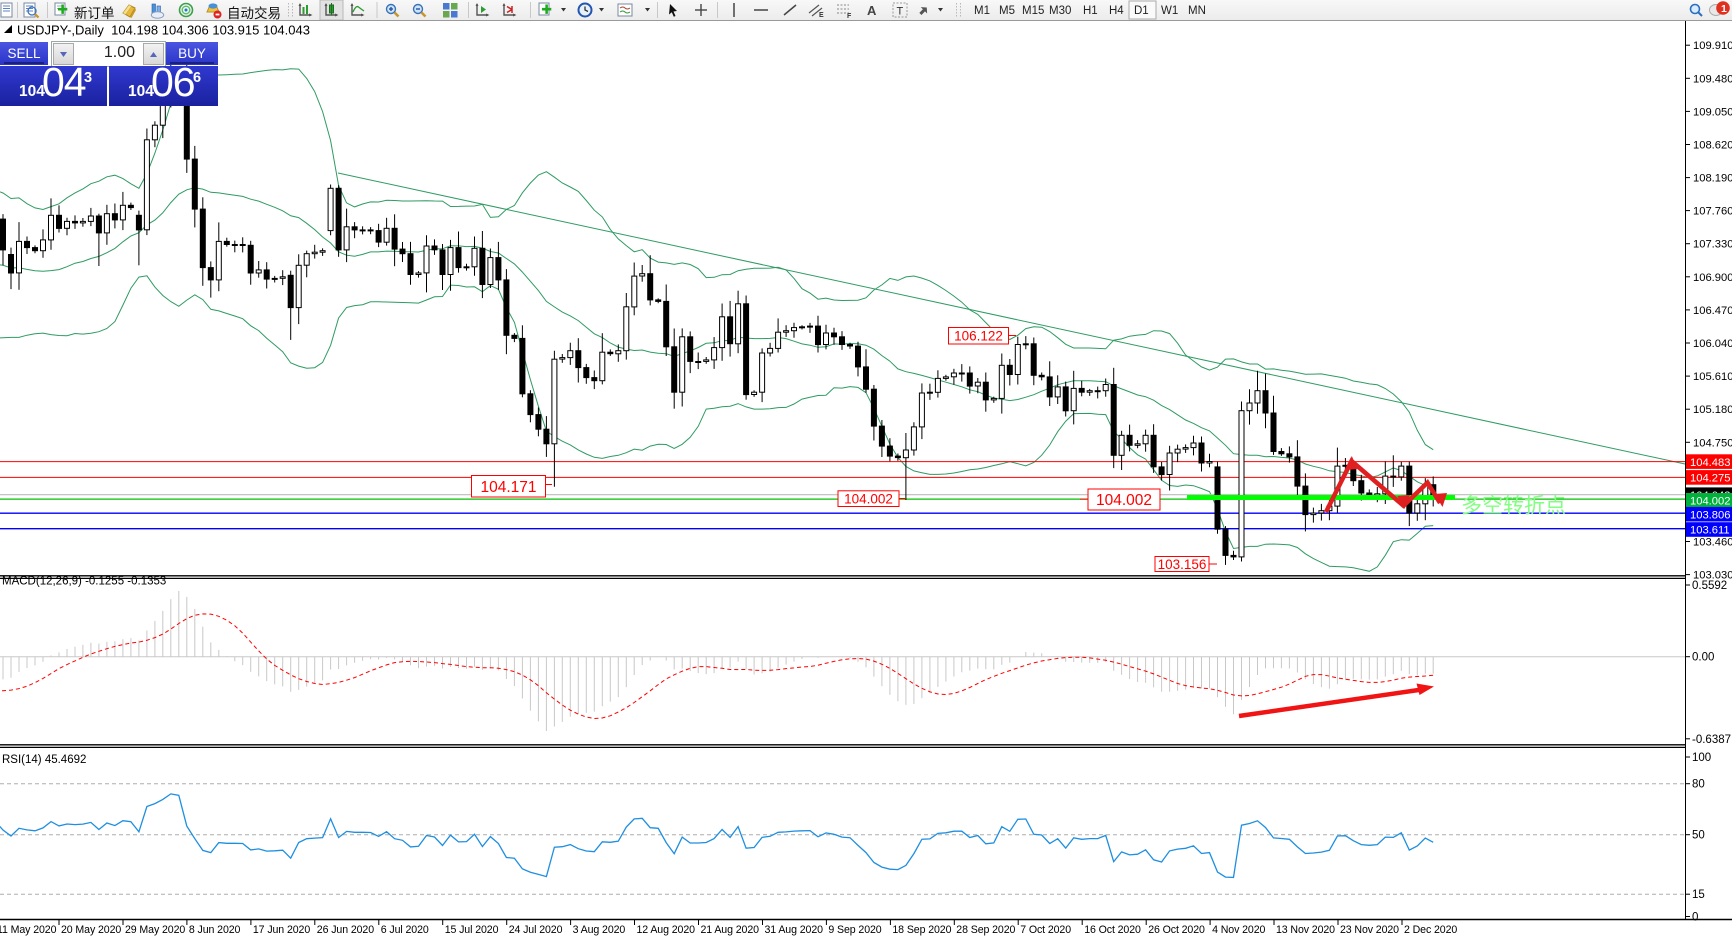 The height and width of the screenshot is (939, 1732). What do you see at coordinates (1712, 543) in the screenshot?
I see `svg-text: 103.460` at bounding box center [1712, 543].